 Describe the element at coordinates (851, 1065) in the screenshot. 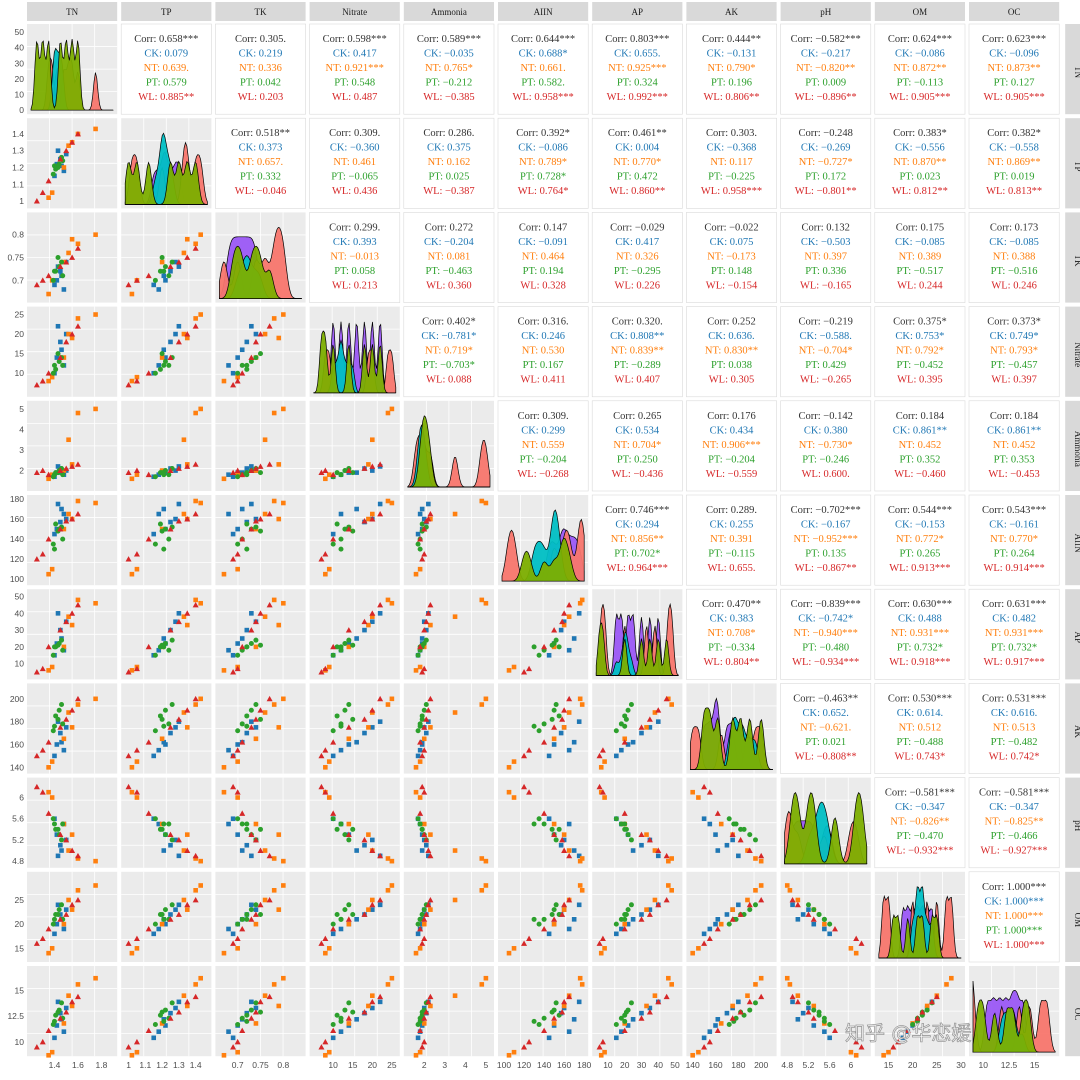

I see `x-tick-label: 6` at that location.